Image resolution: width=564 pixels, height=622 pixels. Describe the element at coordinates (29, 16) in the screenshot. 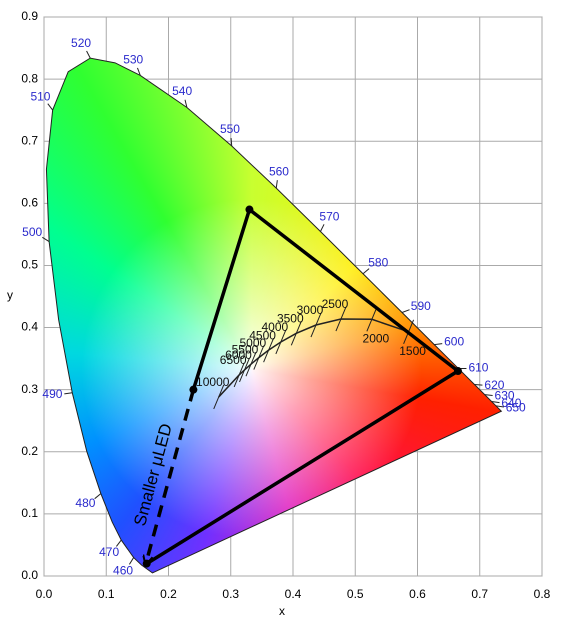

I see `y-tick-label: 0.9` at that location.